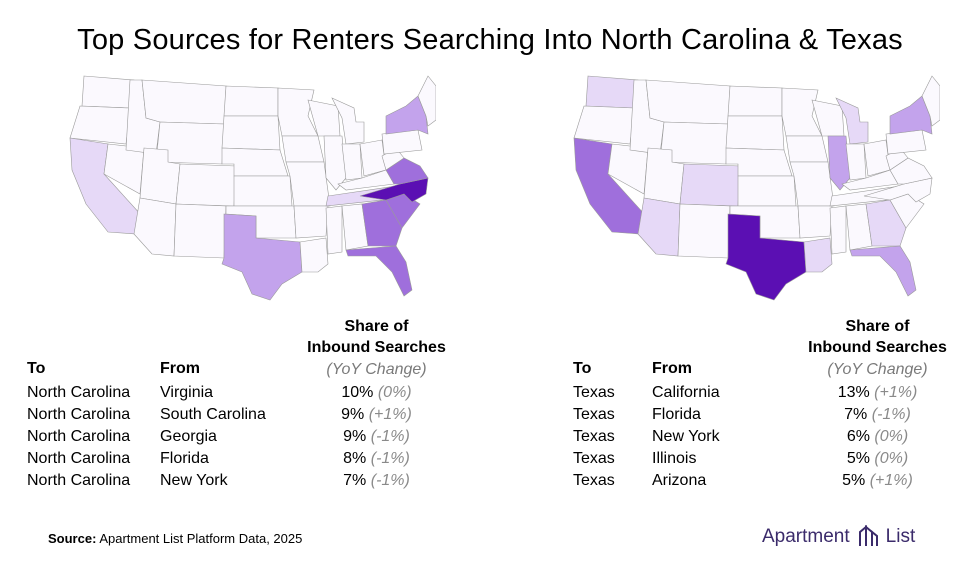 The width and height of the screenshot is (980, 575). I want to click on source-text: Apartment List Platform Data, 2025, so click(201, 538).